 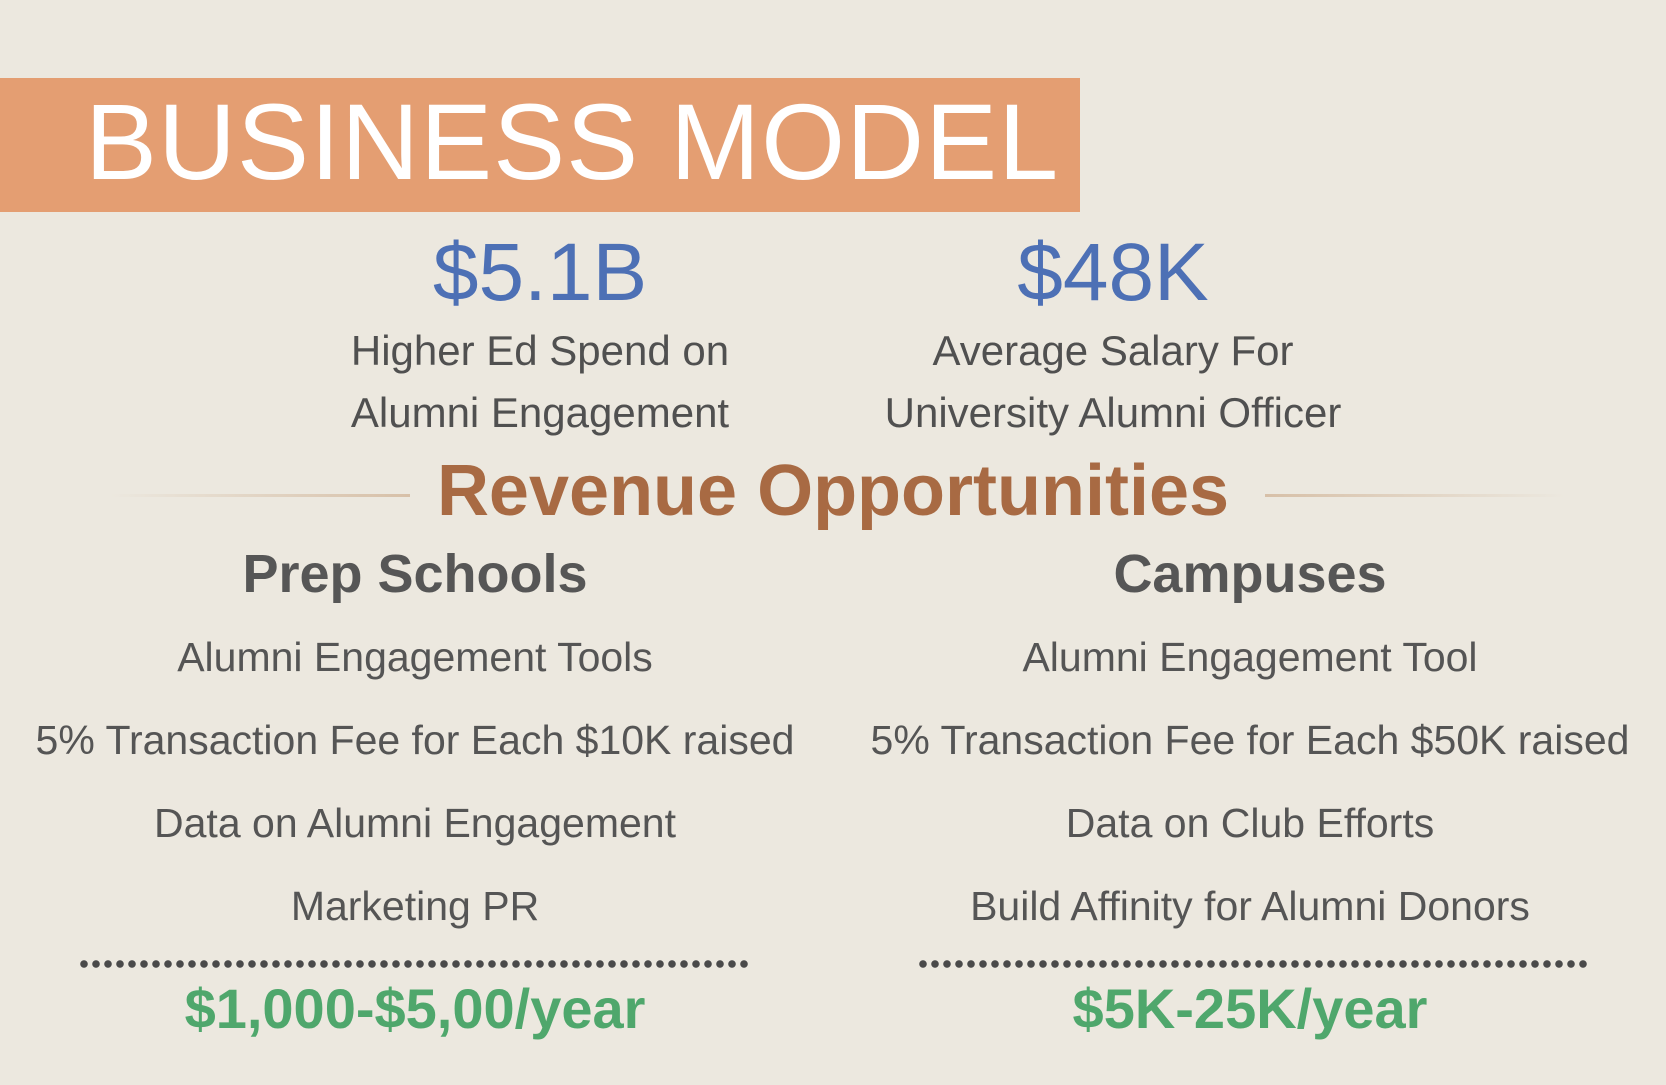 I want to click on stat-value: $48K, so click(x=1113, y=272).